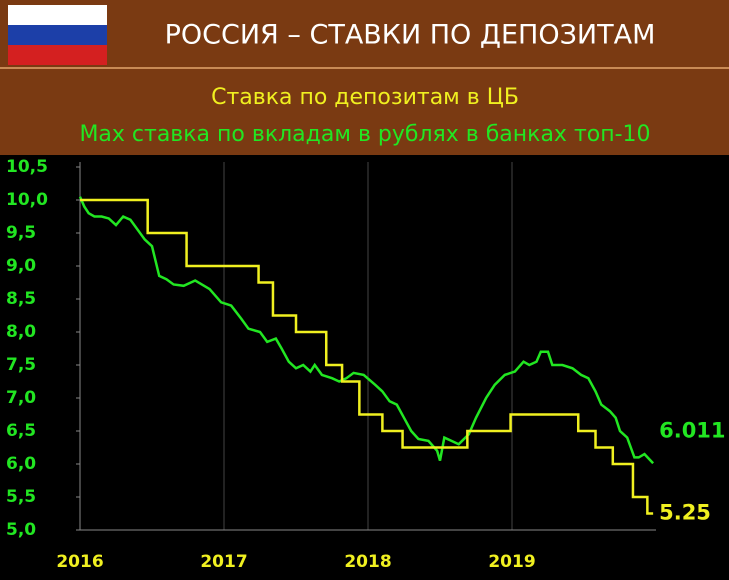 The height and width of the screenshot is (580, 729). I want to click on y-tick-label: 6,0, so click(21, 464).